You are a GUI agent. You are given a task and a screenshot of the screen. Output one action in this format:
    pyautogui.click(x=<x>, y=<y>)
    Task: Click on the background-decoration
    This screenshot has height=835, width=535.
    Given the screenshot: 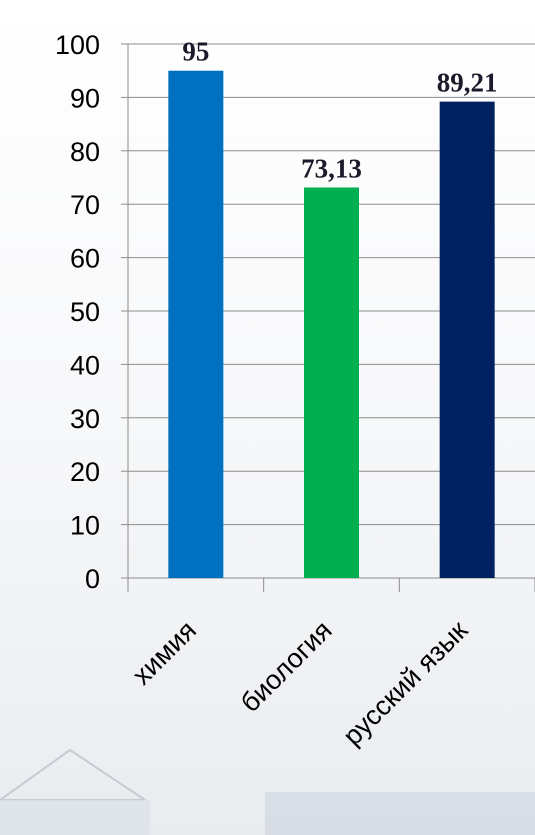 What is the action you would take?
    pyautogui.click(x=267, y=791)
    